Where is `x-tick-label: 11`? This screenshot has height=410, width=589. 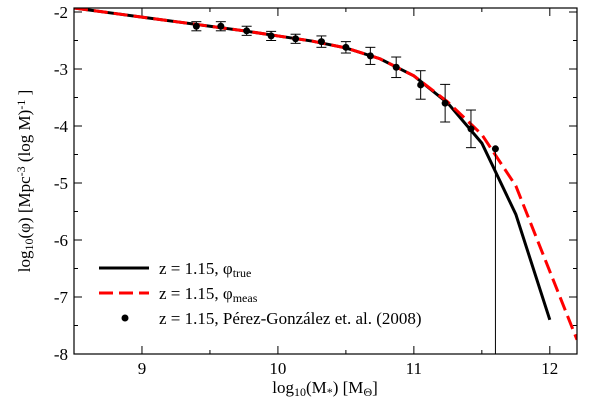 x-tick-label: 11 is located at coordinates (414, 368).